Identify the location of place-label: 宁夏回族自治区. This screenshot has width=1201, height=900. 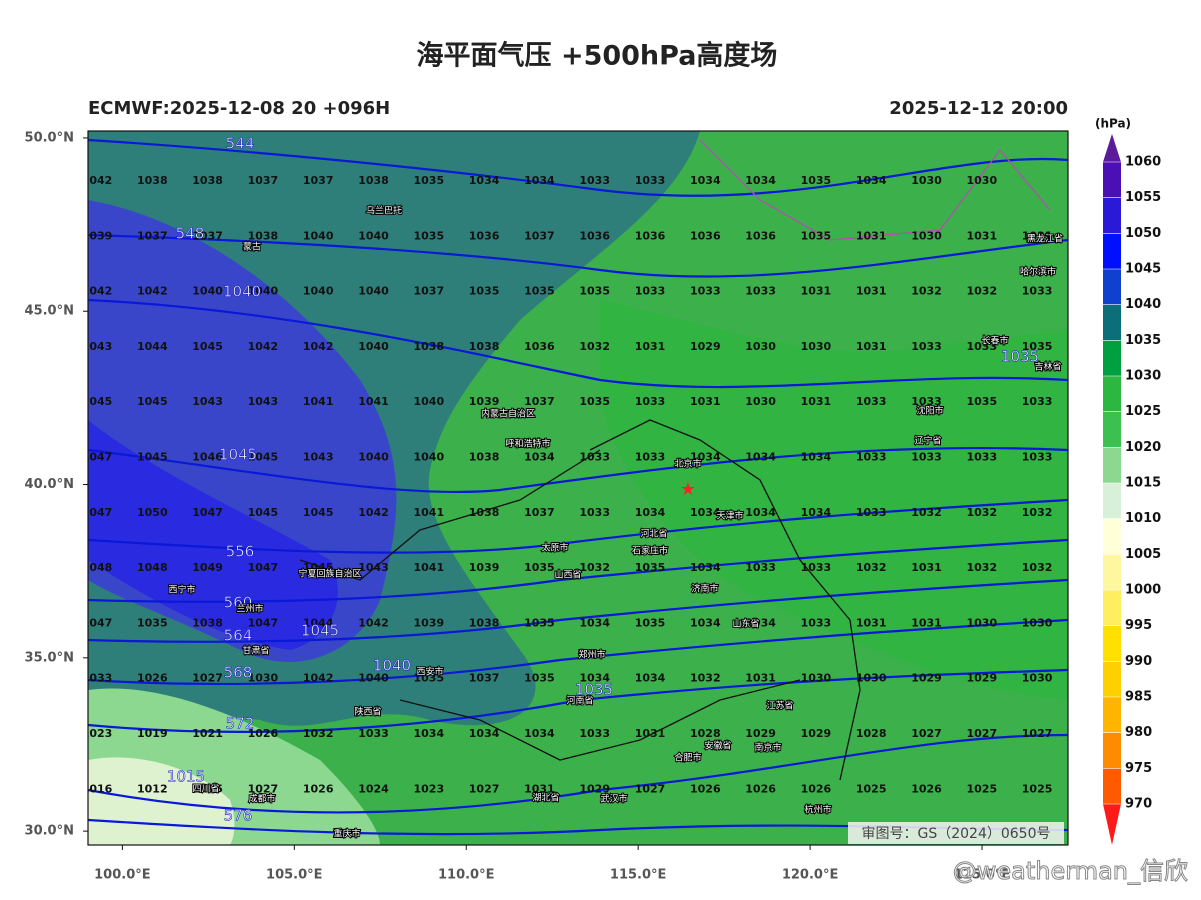
(329, 574).